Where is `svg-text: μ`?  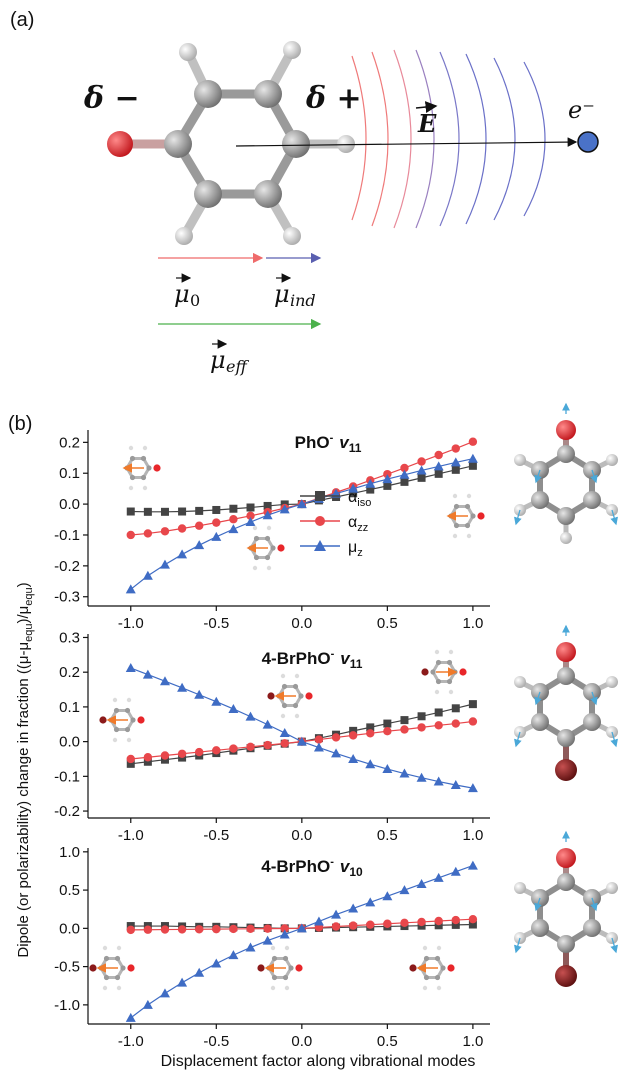
svg-text: μ is located at coordinates (218, 360).